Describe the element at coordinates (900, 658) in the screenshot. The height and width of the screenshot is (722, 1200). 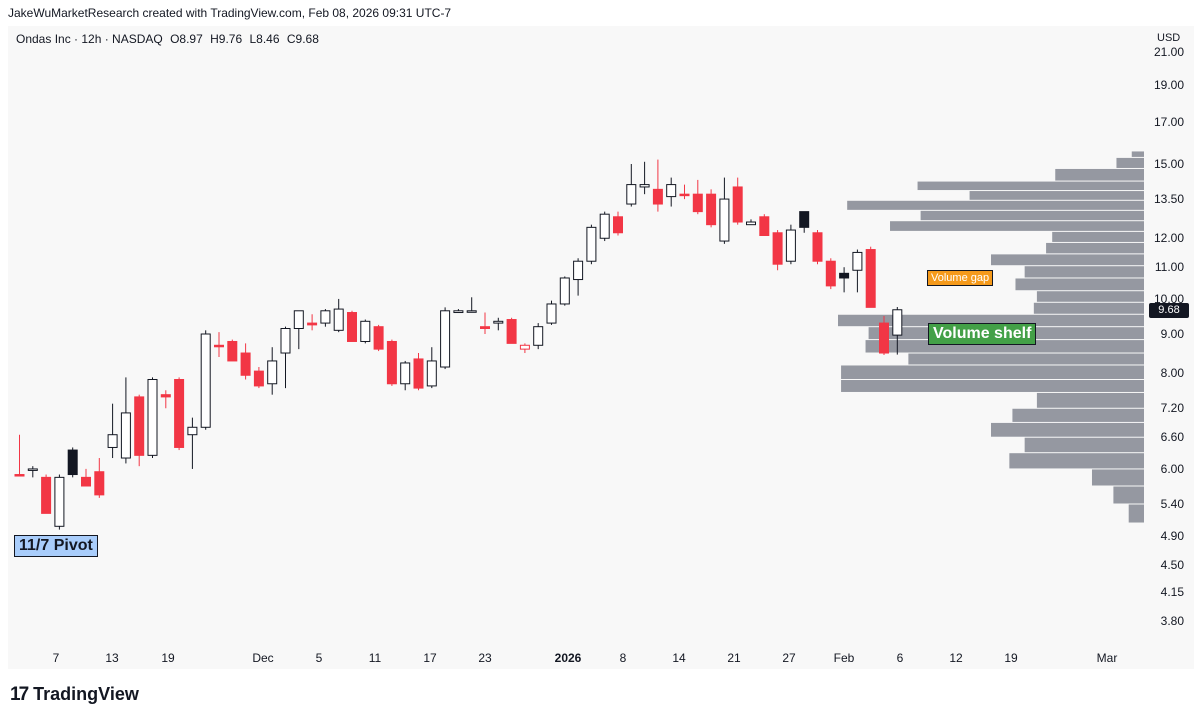
I see `time-tick-label: 6` at that location.